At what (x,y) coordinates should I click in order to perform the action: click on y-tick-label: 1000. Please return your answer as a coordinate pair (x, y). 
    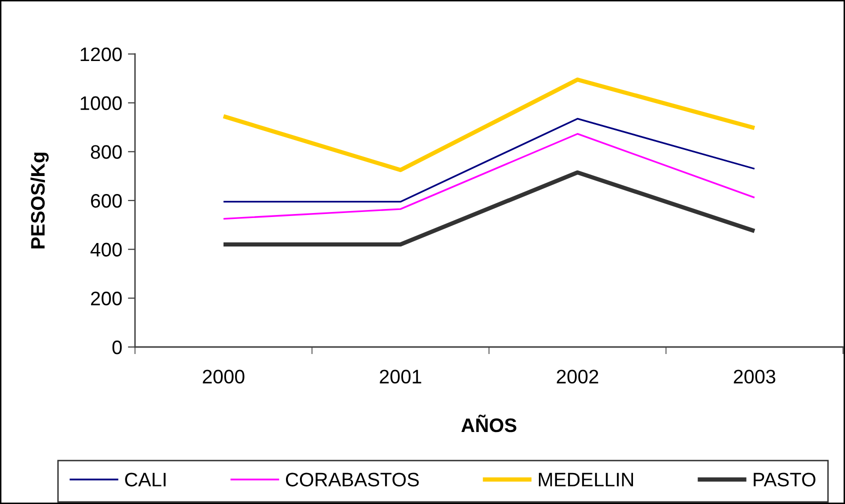
    Looking at the image, I should click on (101, 103).